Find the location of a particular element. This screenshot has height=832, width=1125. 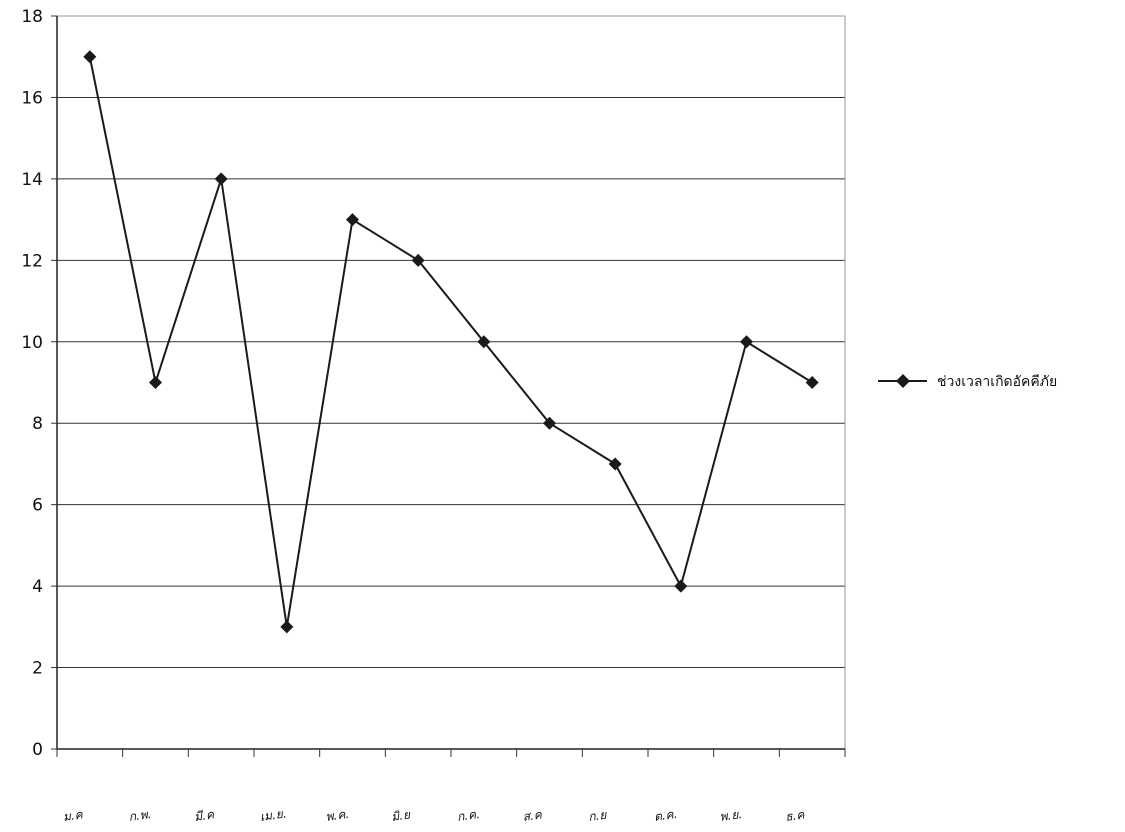

data-point-มิ.ย is located at coordinates (418, 260).